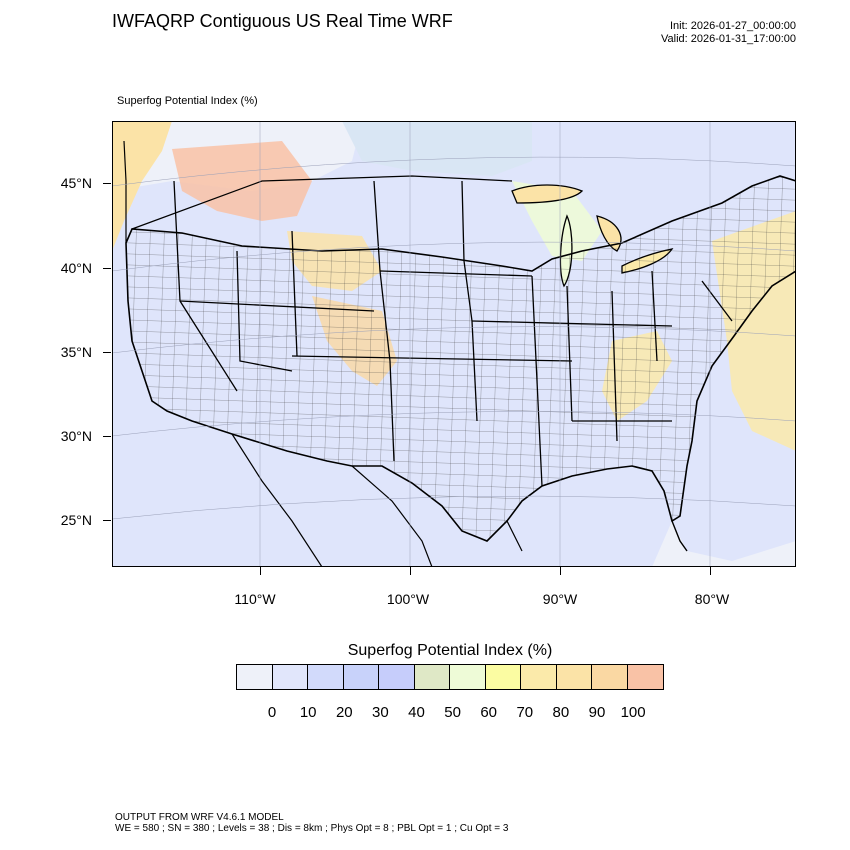 The width and height of the screenshot is (850, 850). I want to click on pacific-ocean, so click(212, 494).